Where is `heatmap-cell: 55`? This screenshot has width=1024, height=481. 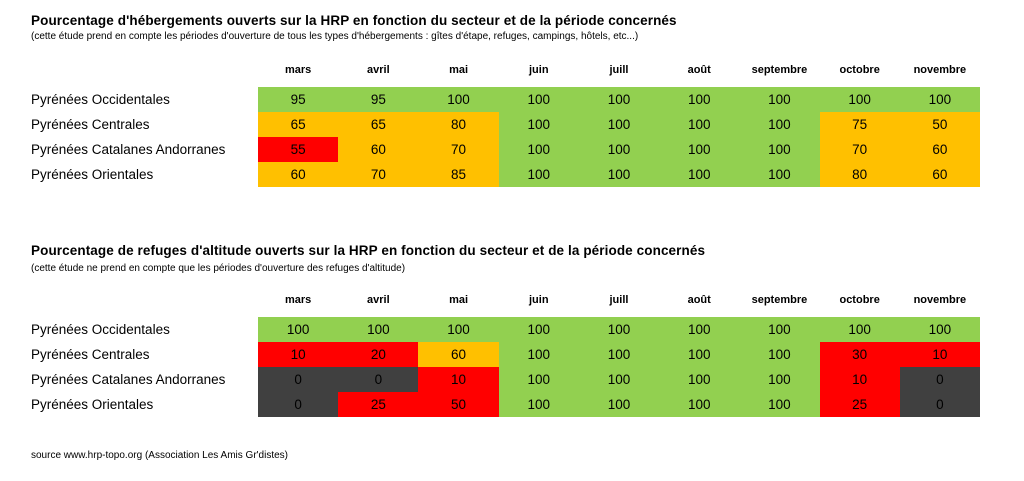 heatmap-cell: 55 is located at coordinates (298, 149).